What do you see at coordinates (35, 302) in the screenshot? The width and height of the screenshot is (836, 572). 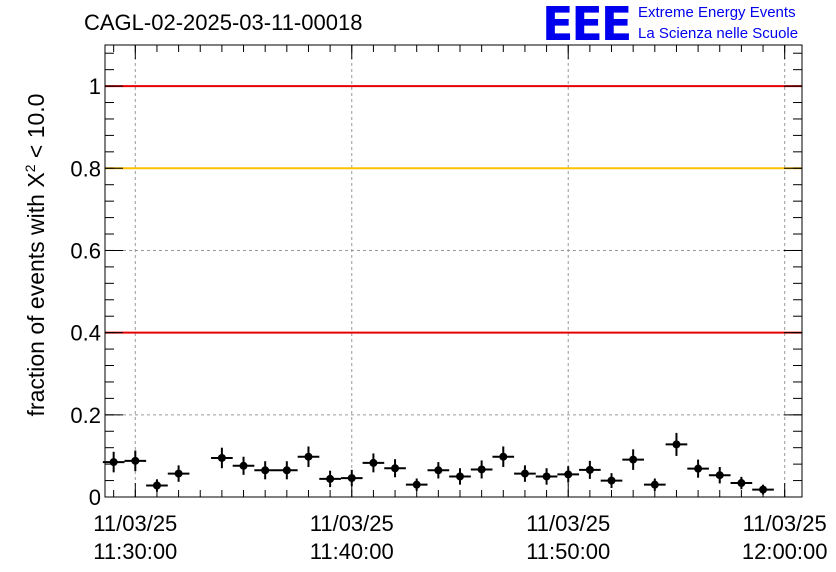 I see `y-axis-label-prefix: fraction of events with` at bounding box center [35, 302].